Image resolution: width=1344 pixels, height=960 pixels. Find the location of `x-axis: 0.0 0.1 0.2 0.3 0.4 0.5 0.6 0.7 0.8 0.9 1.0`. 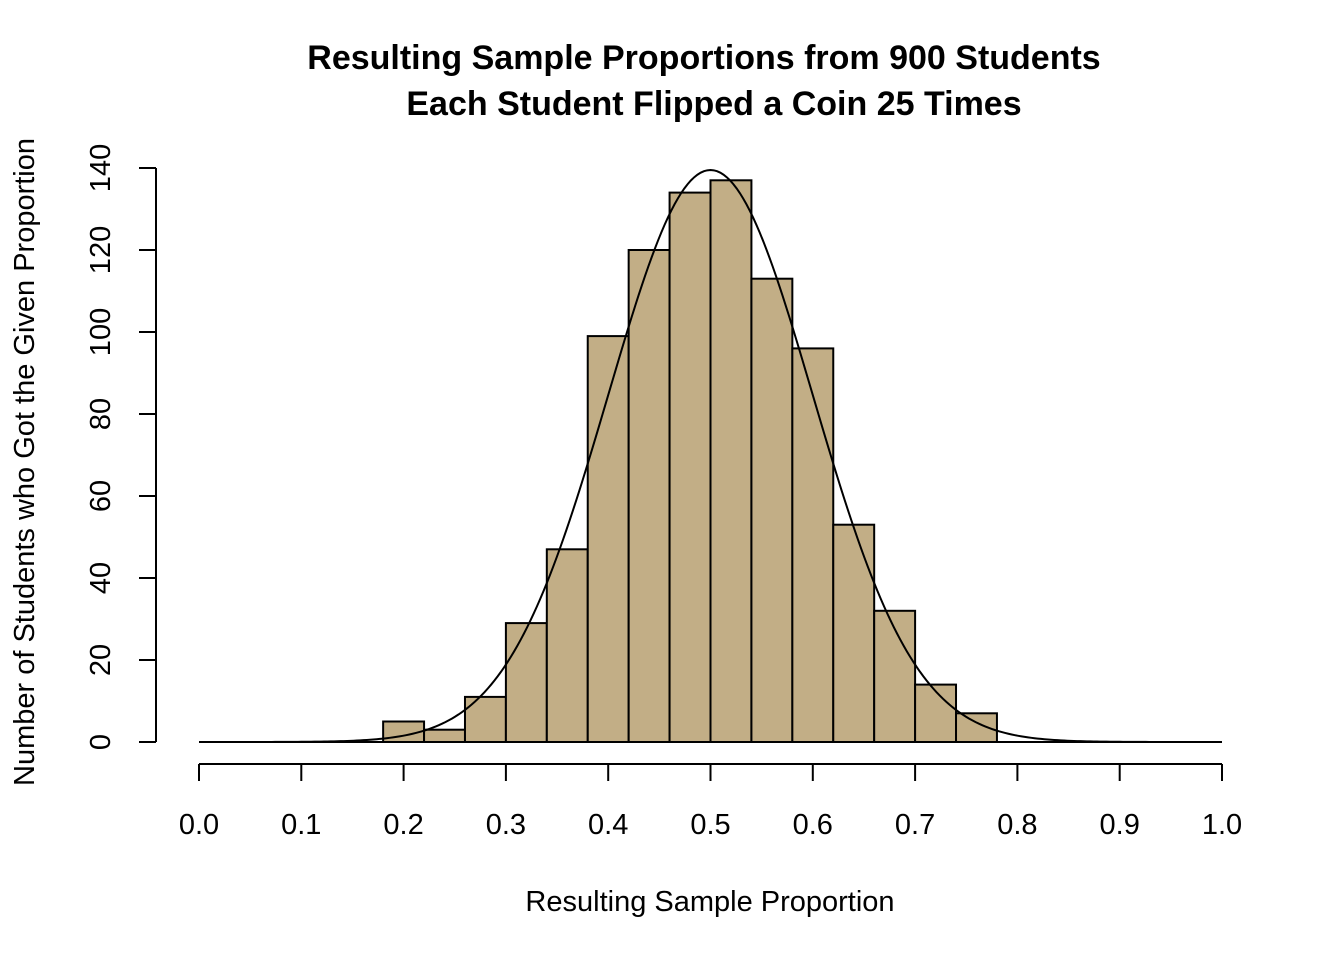

x-axis: 0.0 0.1 0.2 0.3 0.4 0.5 0.6 0.7 0.8 0.9 1.0 is located at coordinates (710, 802).